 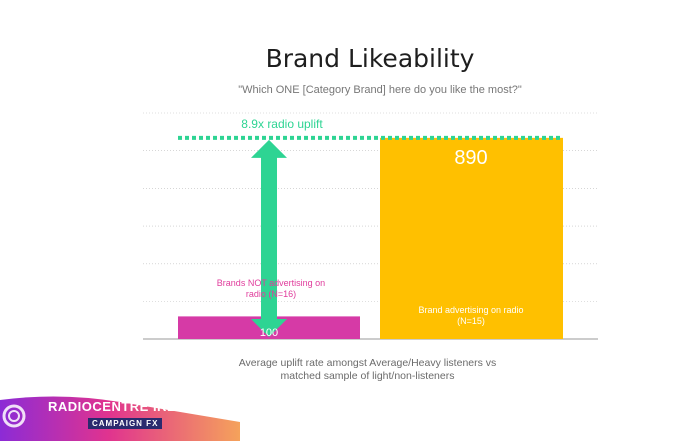 I want to click on bar, so click(x=471, y=238).